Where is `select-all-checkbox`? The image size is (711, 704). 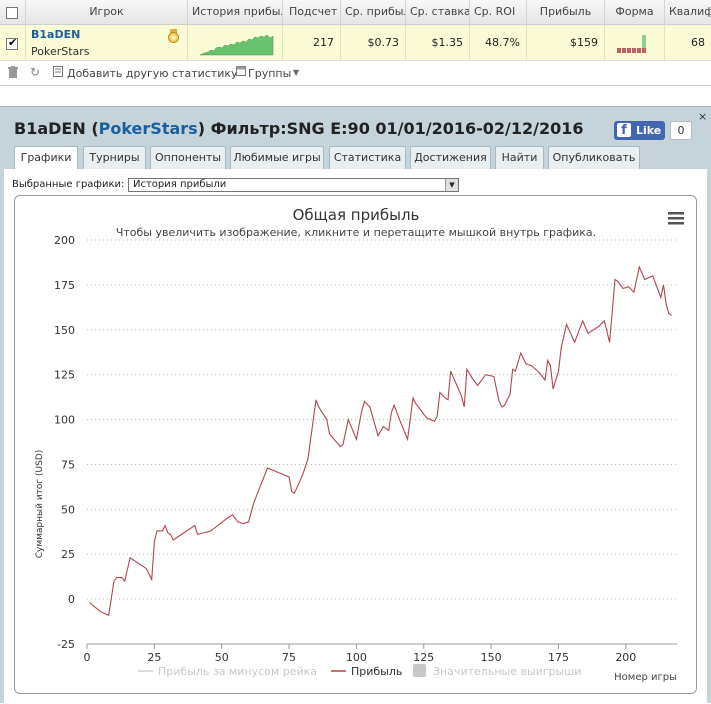 select-all-checkbox is located at coordinates (12, 13).